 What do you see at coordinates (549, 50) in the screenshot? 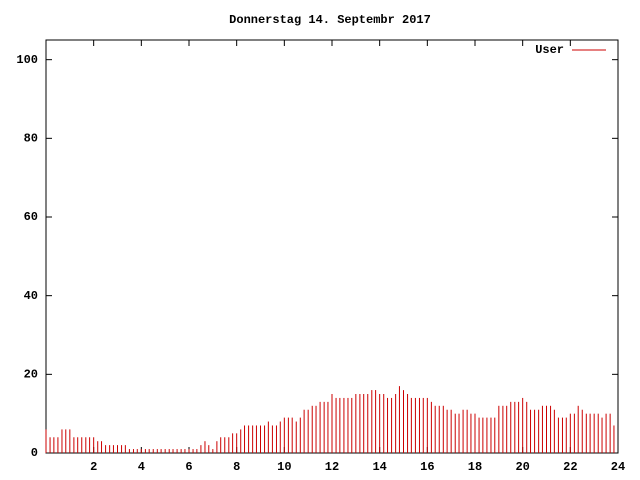
I see `legend-label: User` at bounding box center [549, 50].